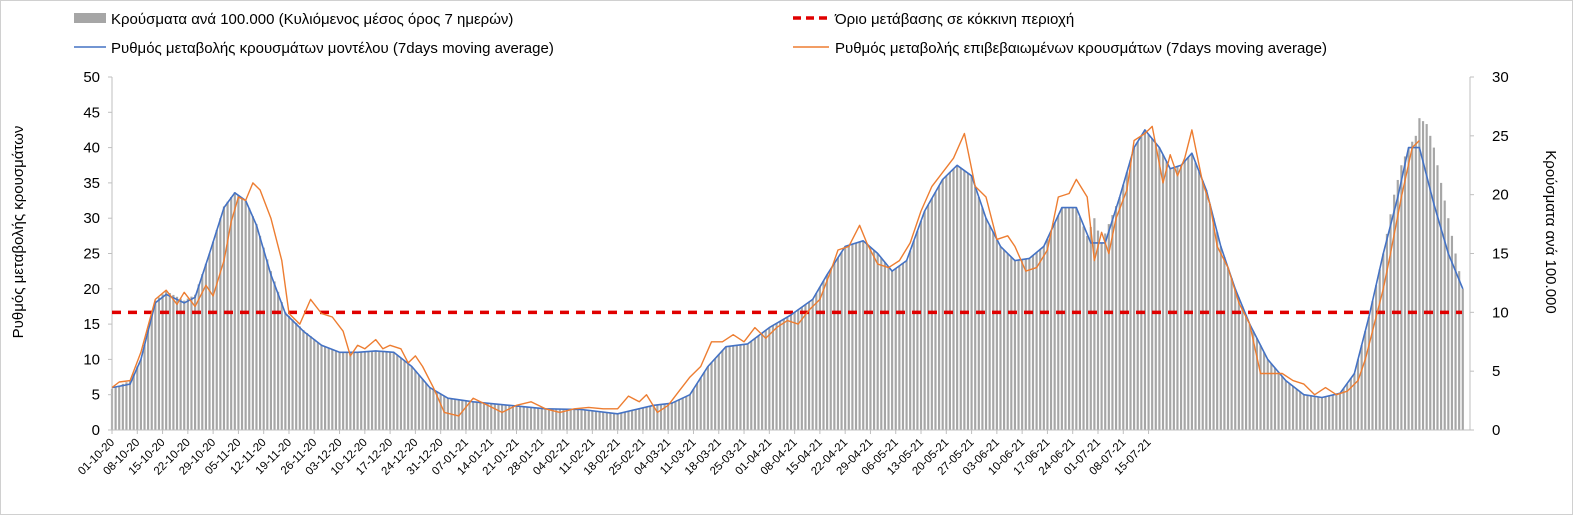 This screenshot has height=515, width=1573. What do you see at coordinates (18, 232) in the screenshot?
I see `y-axis-left-title: Ρυθμός μεταβολής κρουσμάτων` at bounding box center [18, 232].